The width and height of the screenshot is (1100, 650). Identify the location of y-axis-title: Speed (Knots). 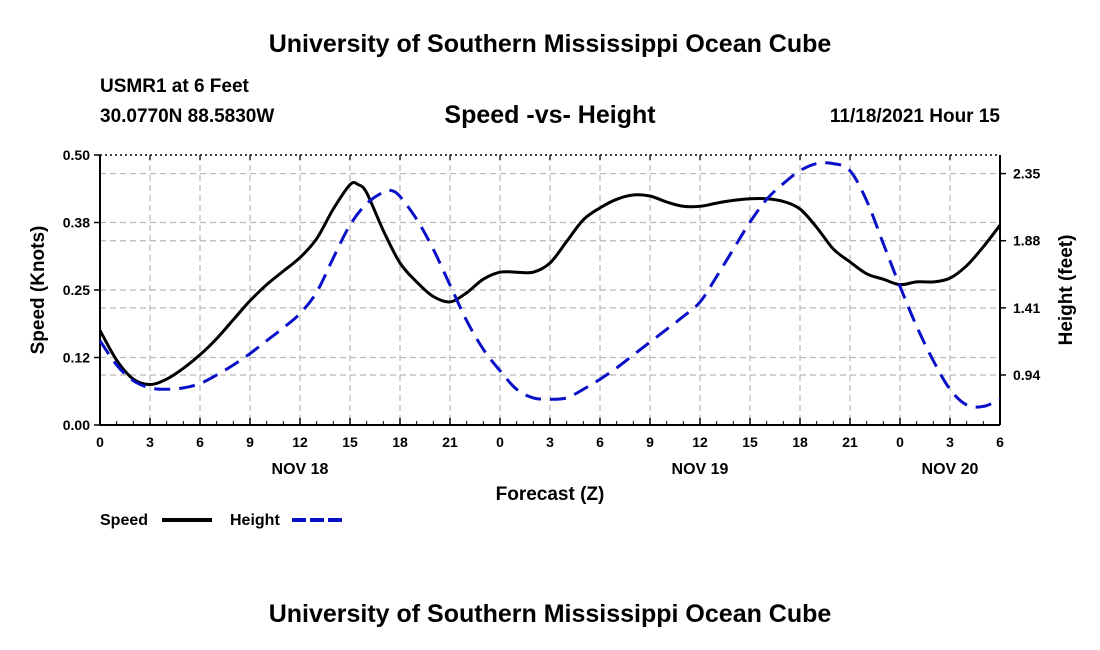
(38, 290).